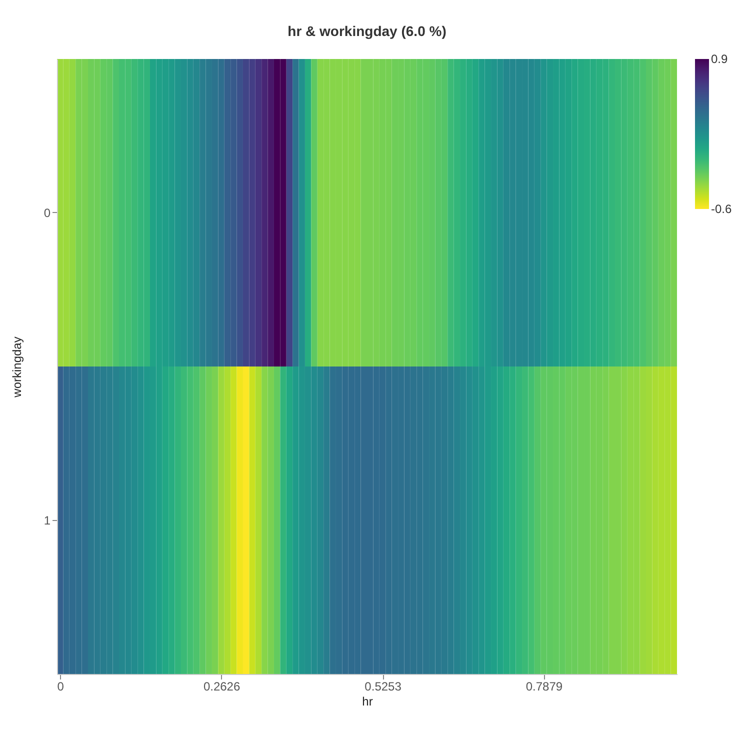 Image resolution: width=750 pixels, height=750 pixels. Describe the element at coordinates (60, 687) in the screenshot. I see `x-tick-label: 0` at that location.